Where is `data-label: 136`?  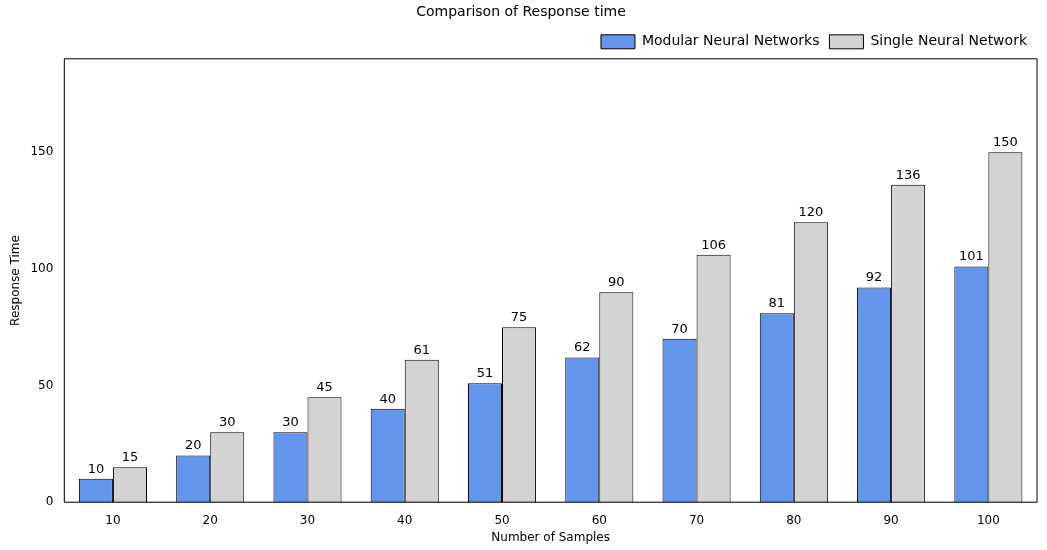 data-label: 136 is located at coordinates (908, 174).